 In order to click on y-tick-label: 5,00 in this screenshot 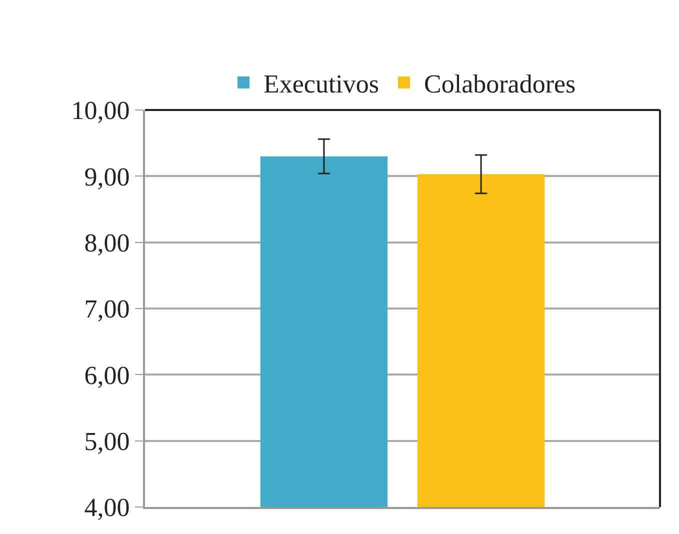, I will do `click(107, 441)`.